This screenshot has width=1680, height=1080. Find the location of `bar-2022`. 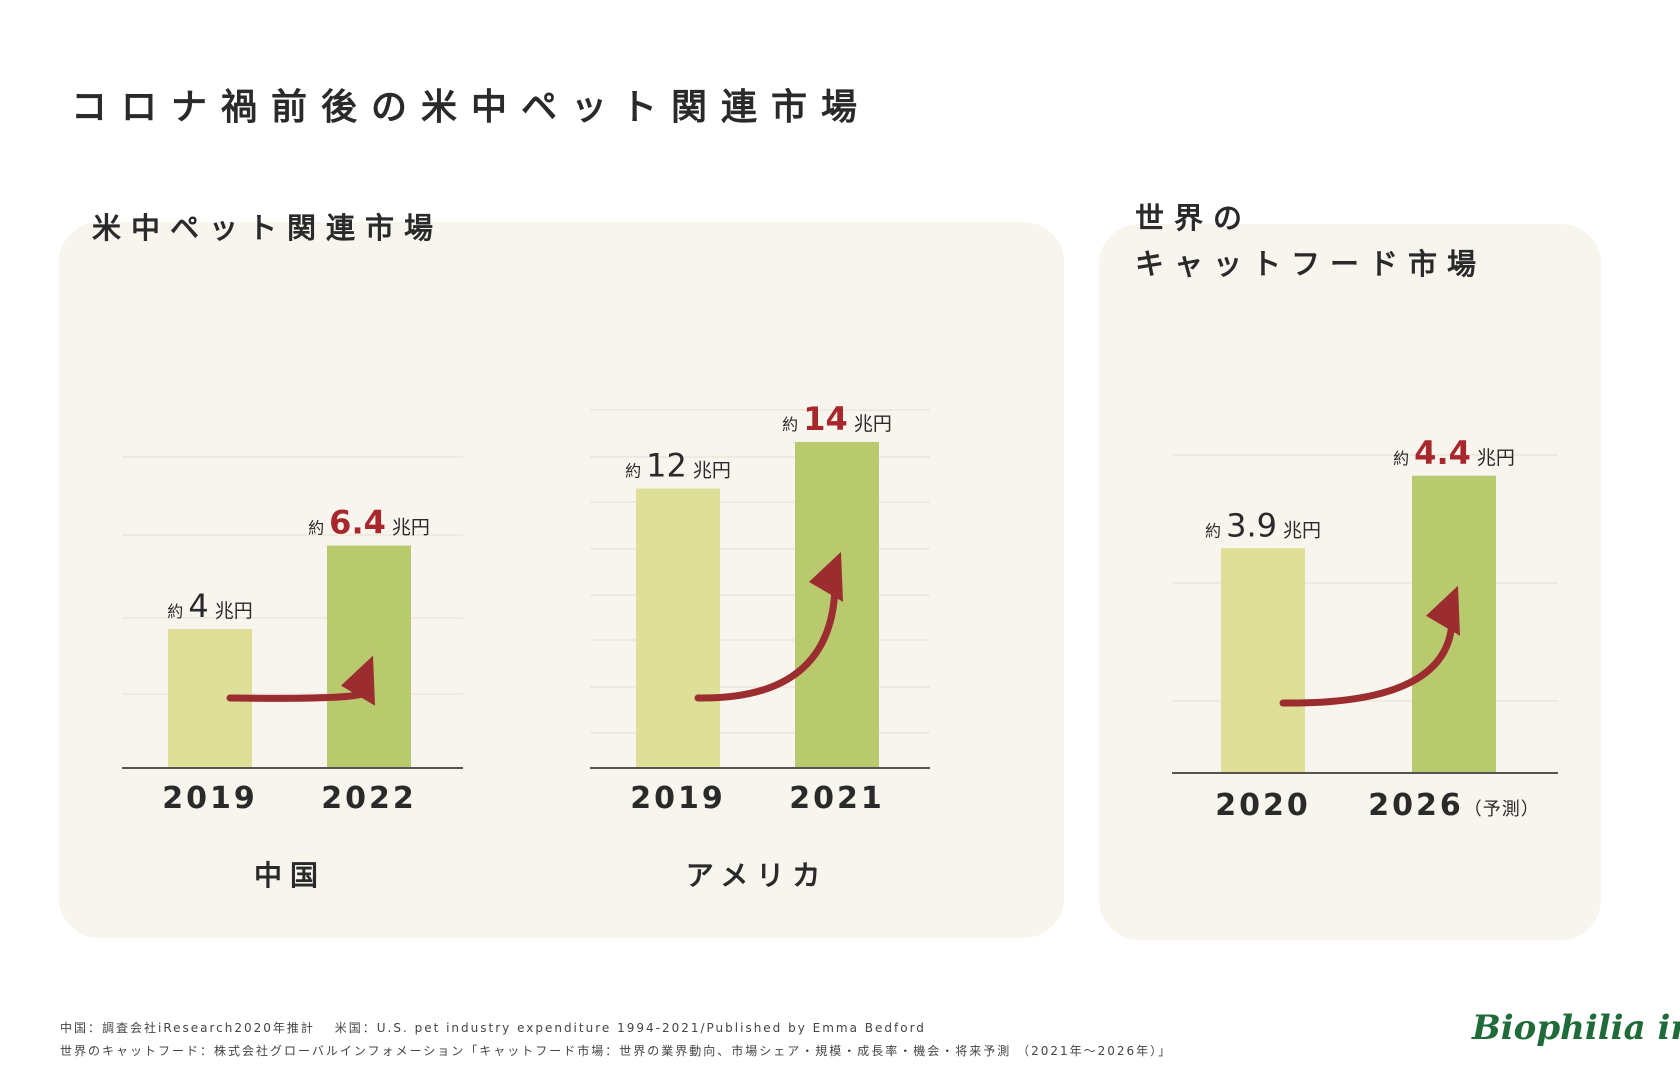

bar-2022 is located at coordinates (369, 656).